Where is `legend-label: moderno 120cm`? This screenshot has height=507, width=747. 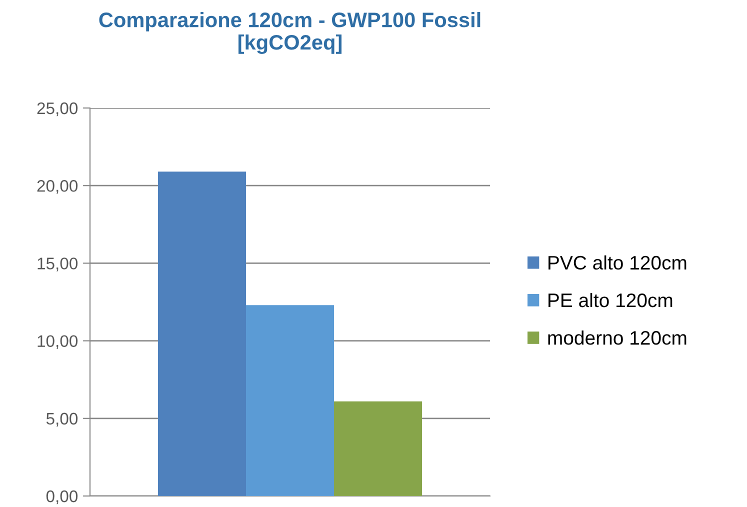
legend-label: moderno 120cm is located at coordinates (617, 337).